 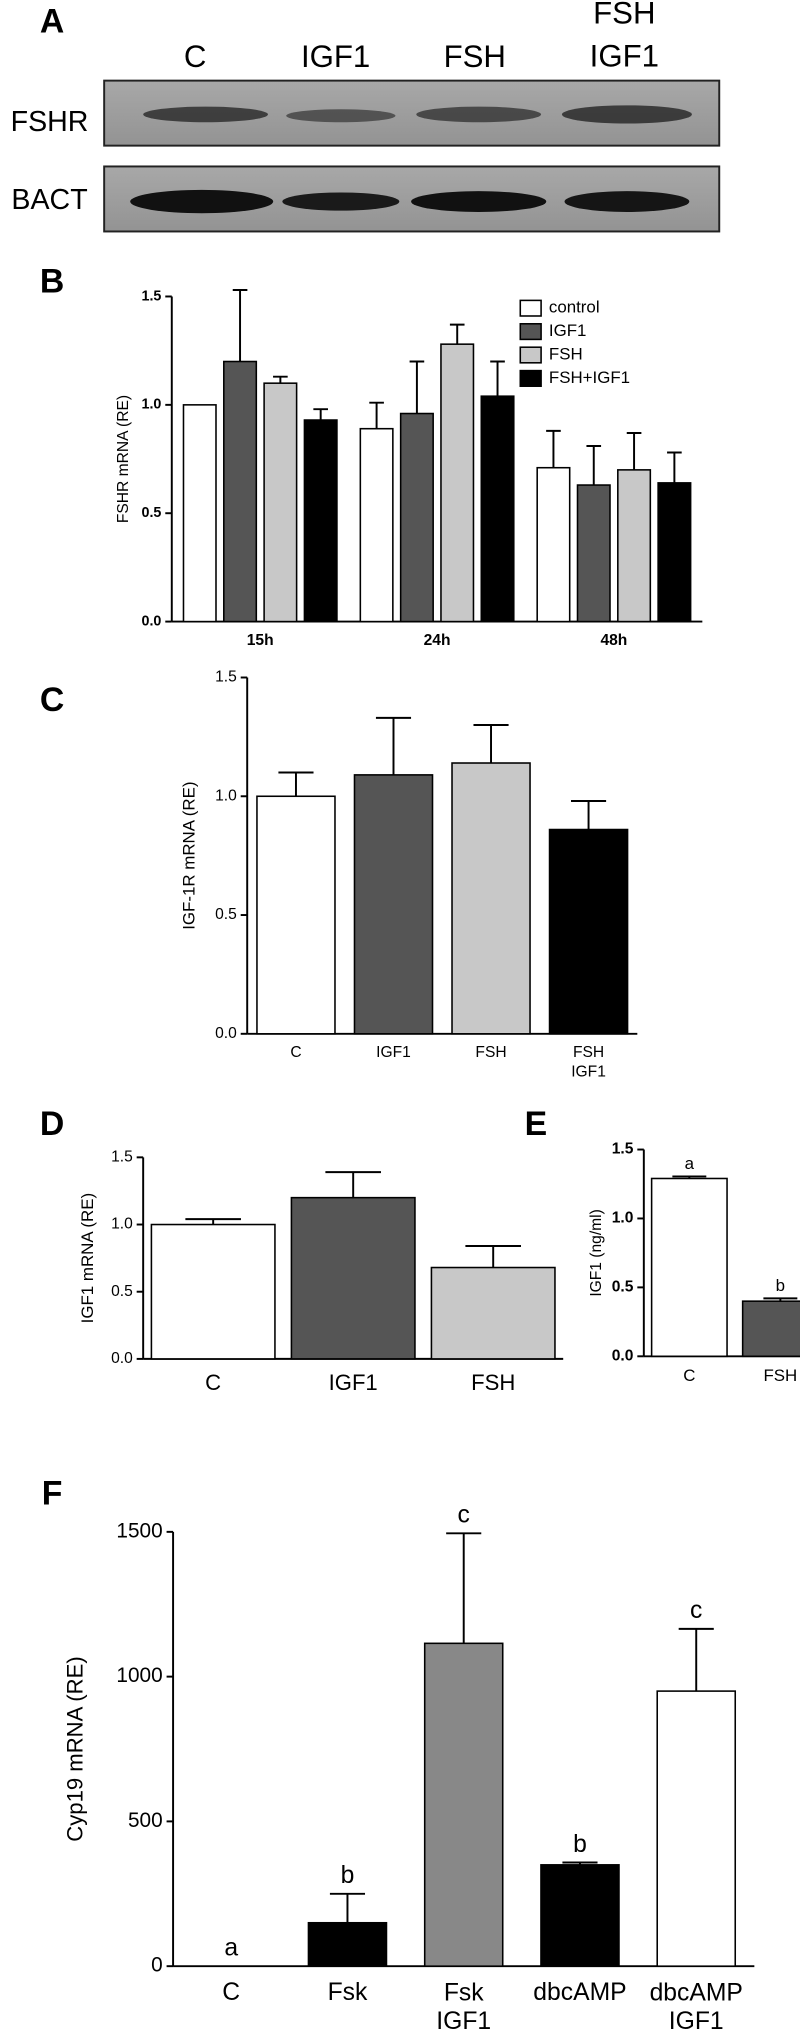 What do you see at coordinates (464, 1515) in the screenshot?
I see `annotation: c` at bounding box center [464, 1515].